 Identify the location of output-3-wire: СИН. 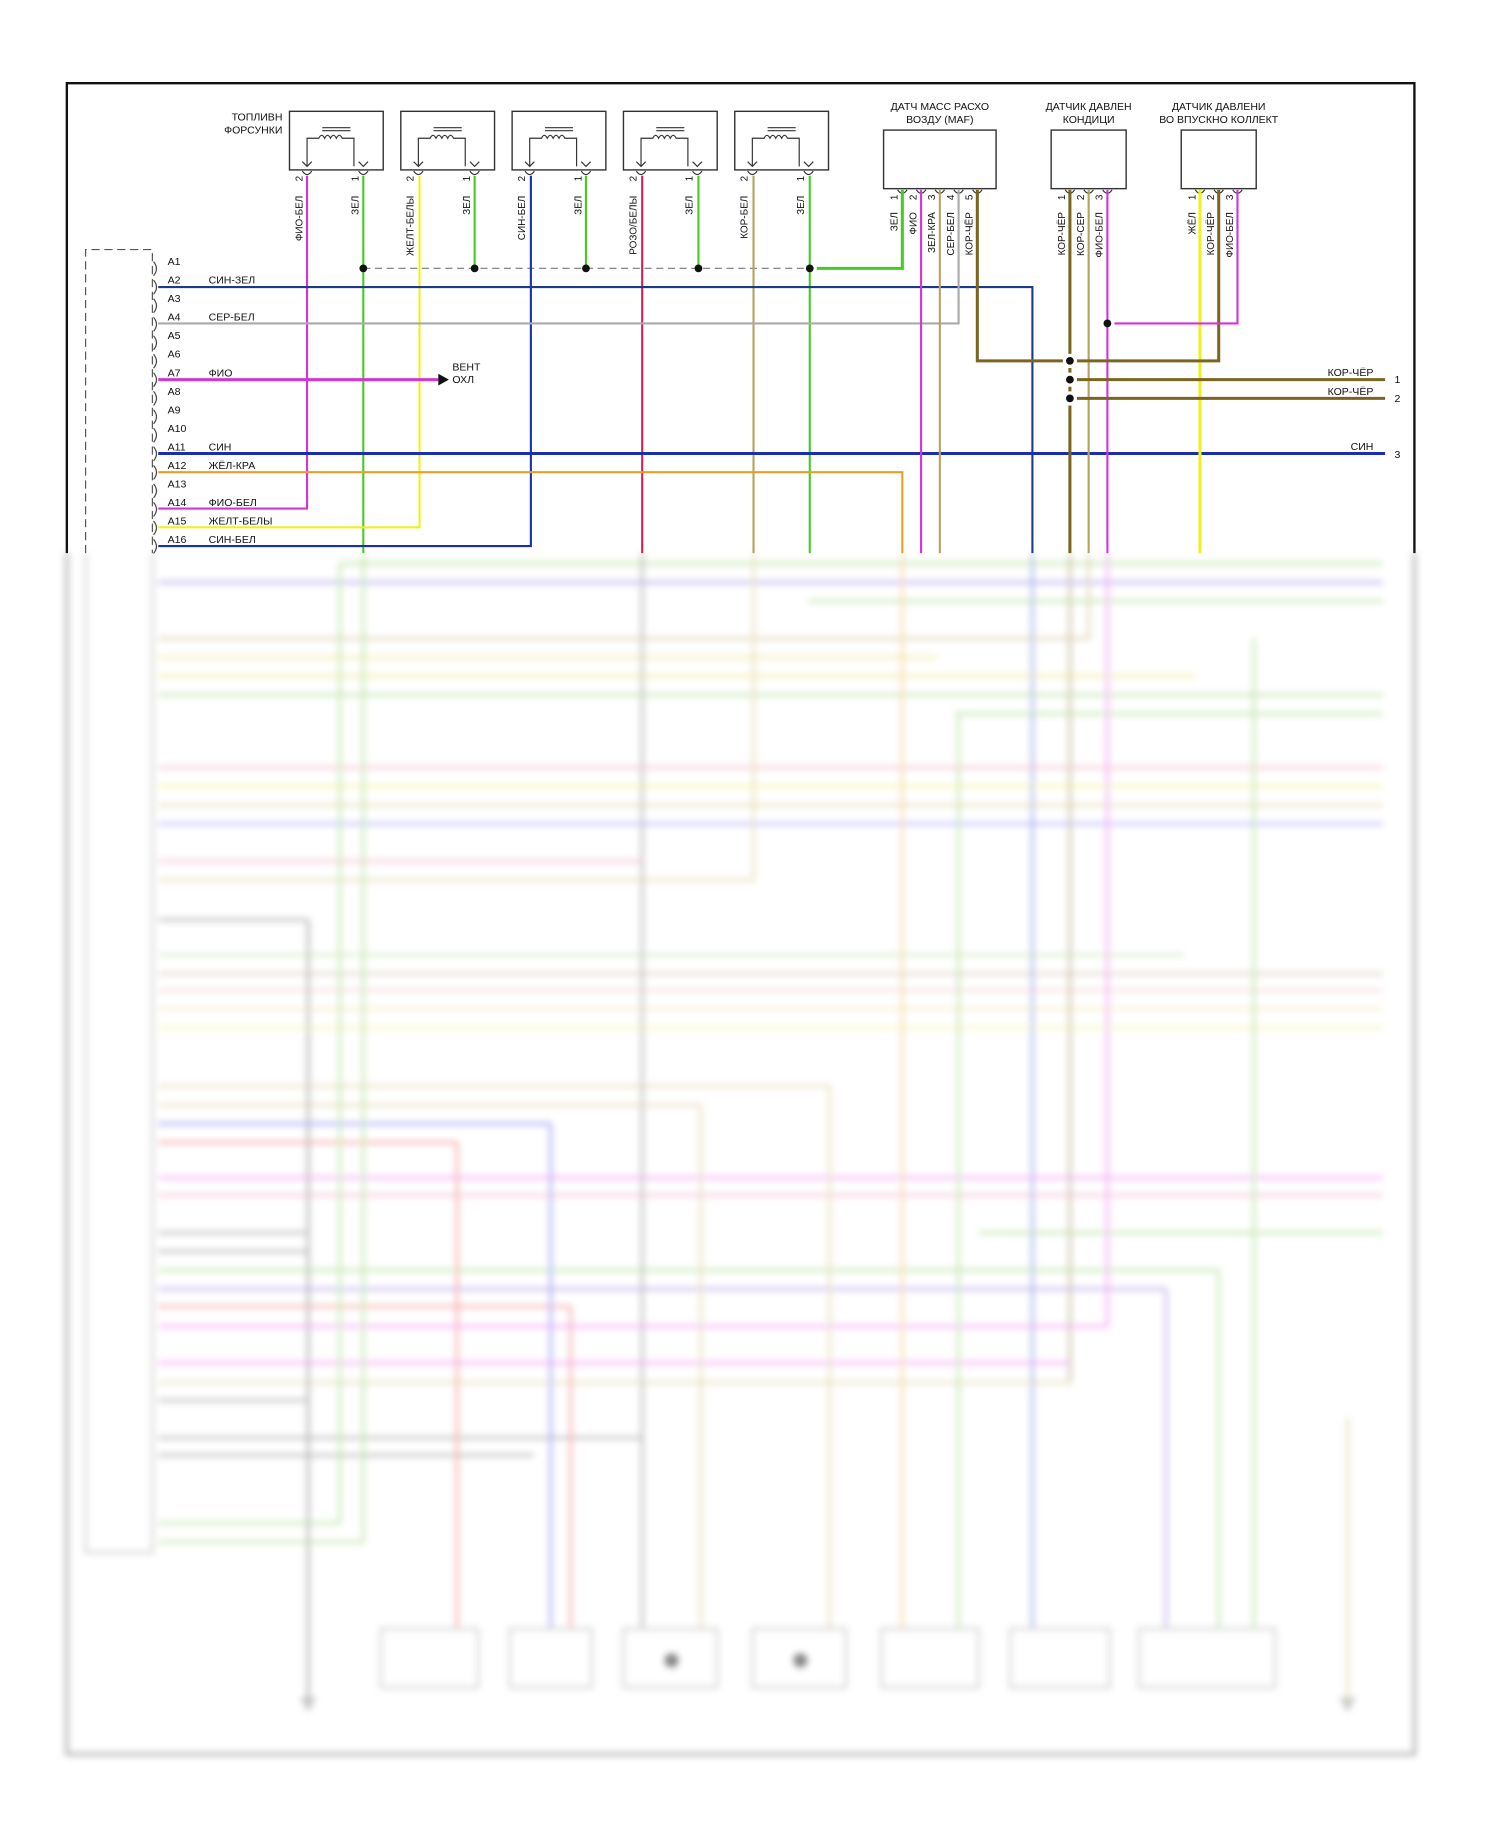
(1362, 447).